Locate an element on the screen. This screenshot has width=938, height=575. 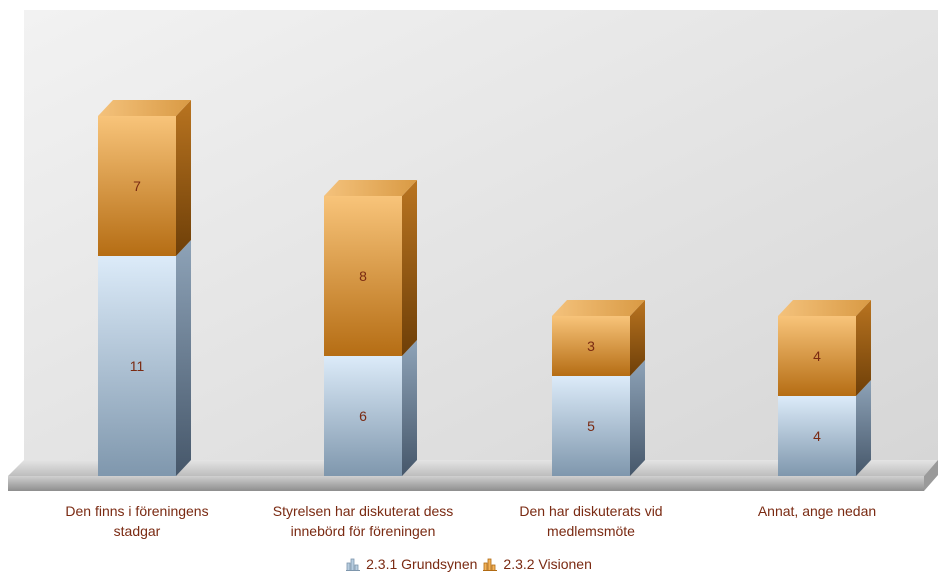
chart-floor is located at coordinates (473, 468).